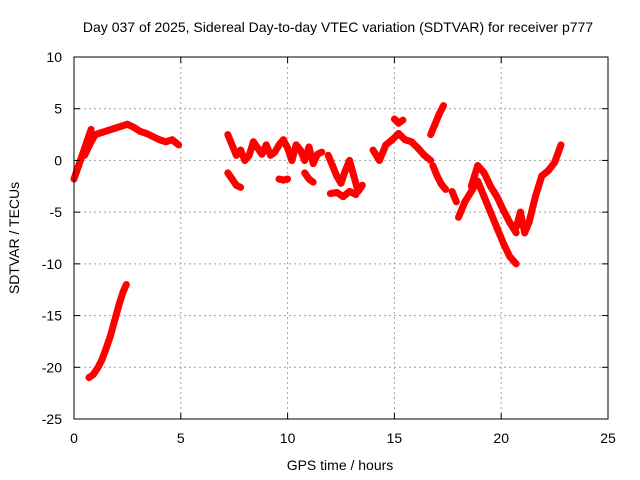 The image size is (640, 480). I want to click on x-axis-label: GPS time / hours, so click(340, 465).